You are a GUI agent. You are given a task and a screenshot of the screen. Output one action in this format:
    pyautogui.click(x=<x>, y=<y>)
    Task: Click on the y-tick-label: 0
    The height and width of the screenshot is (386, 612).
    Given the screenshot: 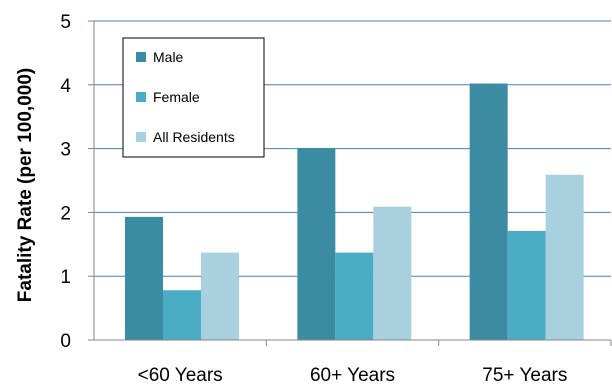 What is the action you would take?
    pyautogui.click(x=65, y=341)
    